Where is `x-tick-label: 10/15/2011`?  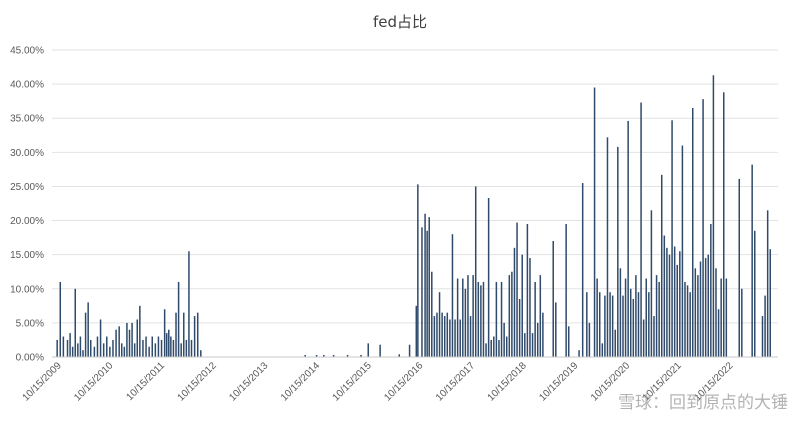
x-tick-label: 10/15/2011 is located at coordinates (145, 381).